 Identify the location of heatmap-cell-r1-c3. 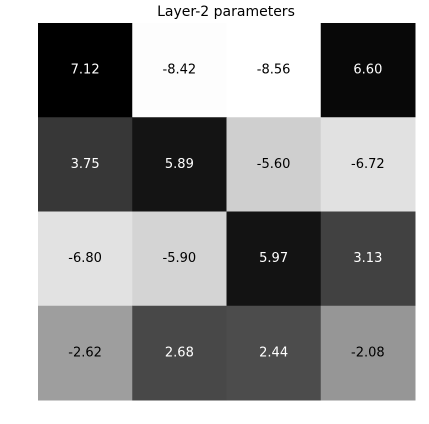
(368, 164).